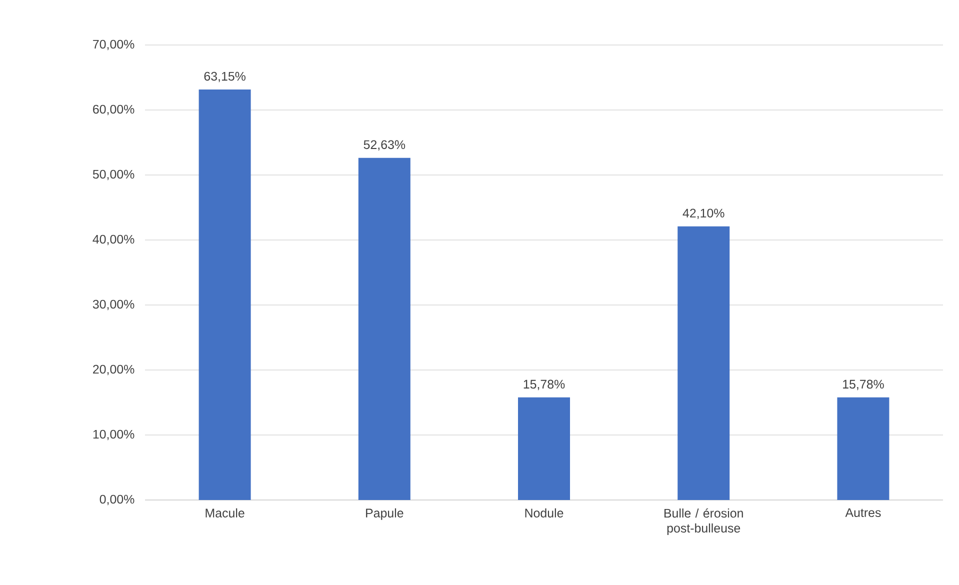 The height and width of the screenshot is (585, 959). What do you see at coordinates (385, 145) in the screenshot?
I see `data-label: 52,63%` at bounding box center [385, 145].